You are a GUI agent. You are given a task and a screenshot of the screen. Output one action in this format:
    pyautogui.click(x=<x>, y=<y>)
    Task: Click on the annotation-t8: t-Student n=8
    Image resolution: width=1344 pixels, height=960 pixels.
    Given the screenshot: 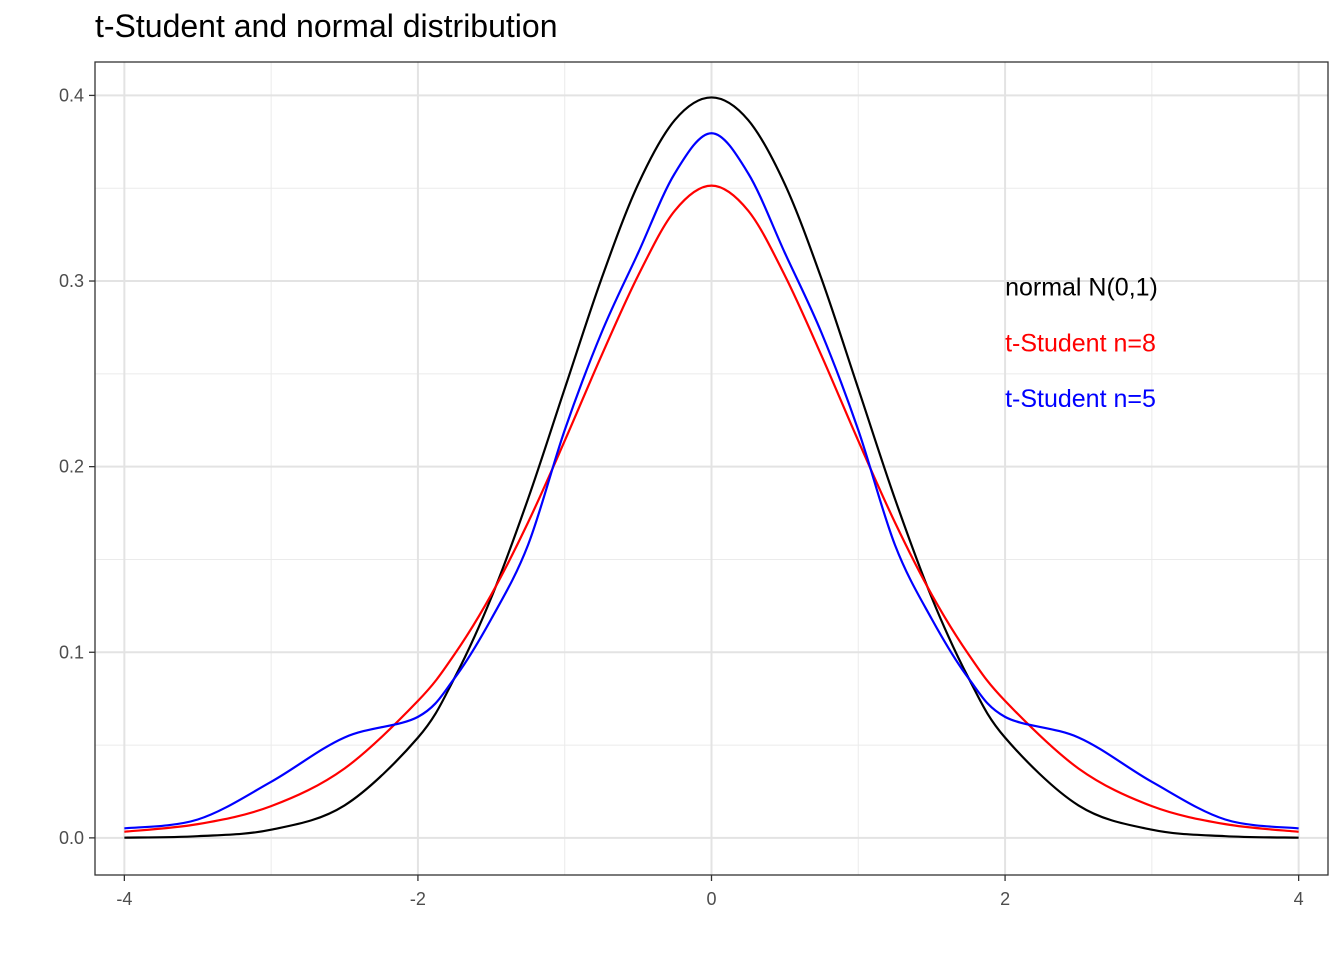 What is the action you would take?
    pyautogui.click(x=1080, y=343)
    